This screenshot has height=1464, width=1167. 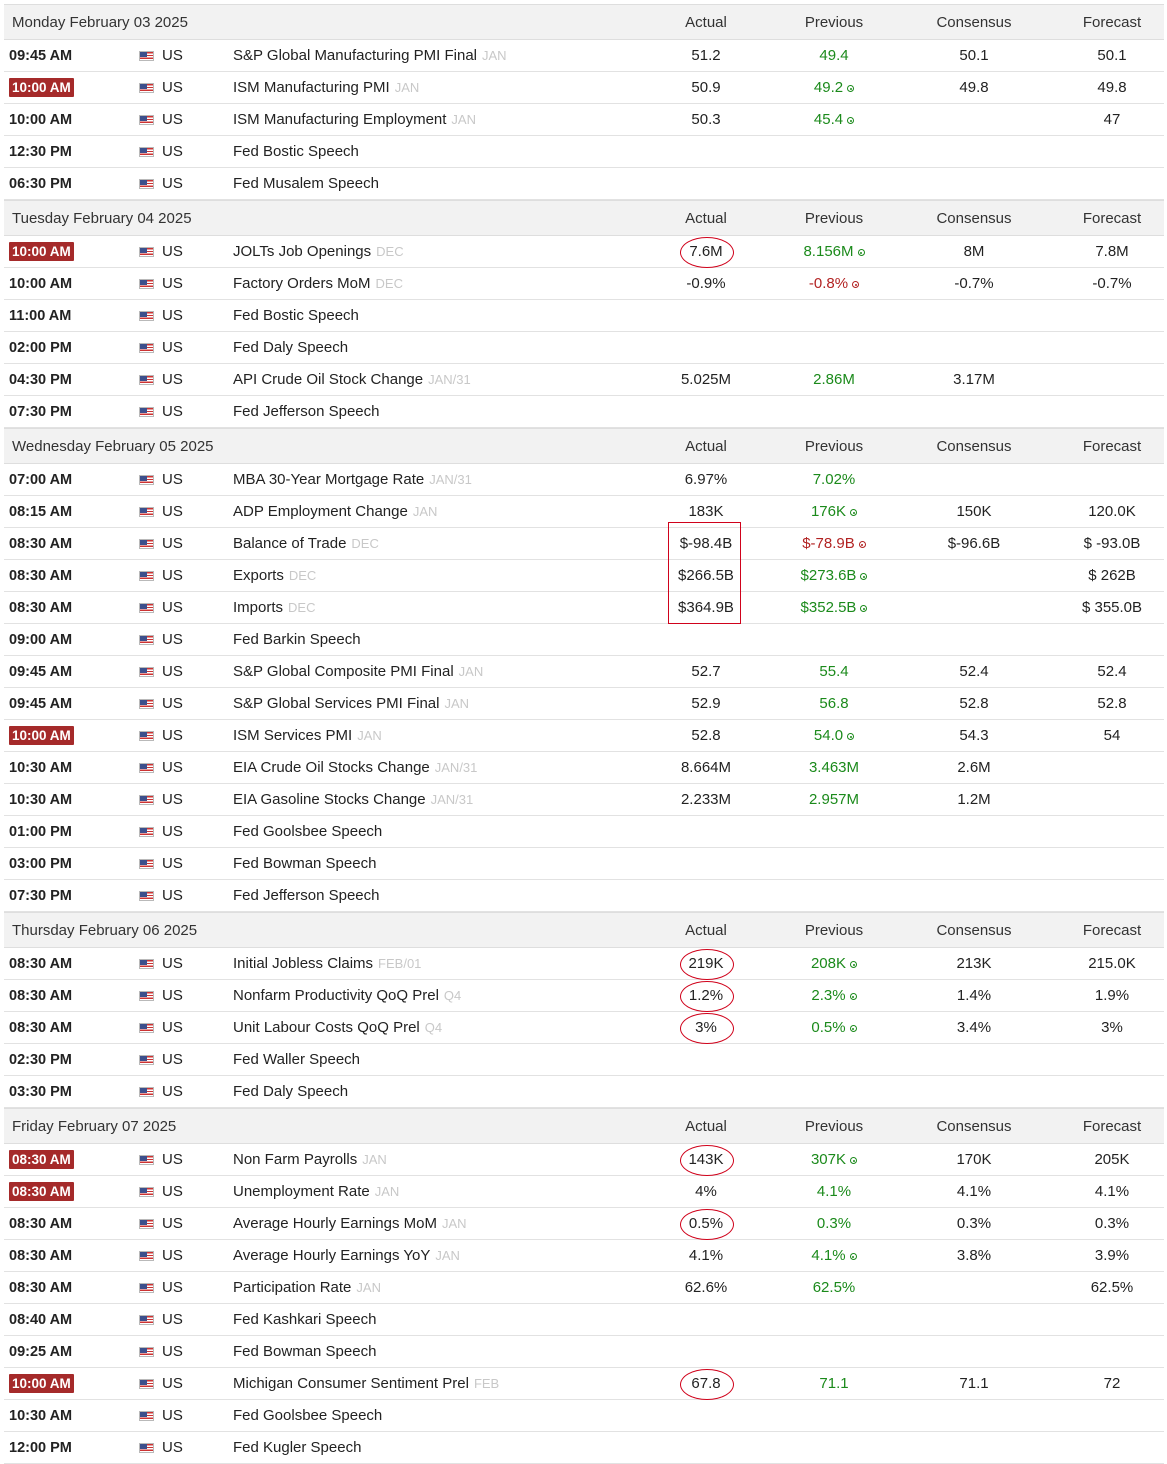 I want to click on event-name-link: Participation Rate, so click(x=292, y=1287).